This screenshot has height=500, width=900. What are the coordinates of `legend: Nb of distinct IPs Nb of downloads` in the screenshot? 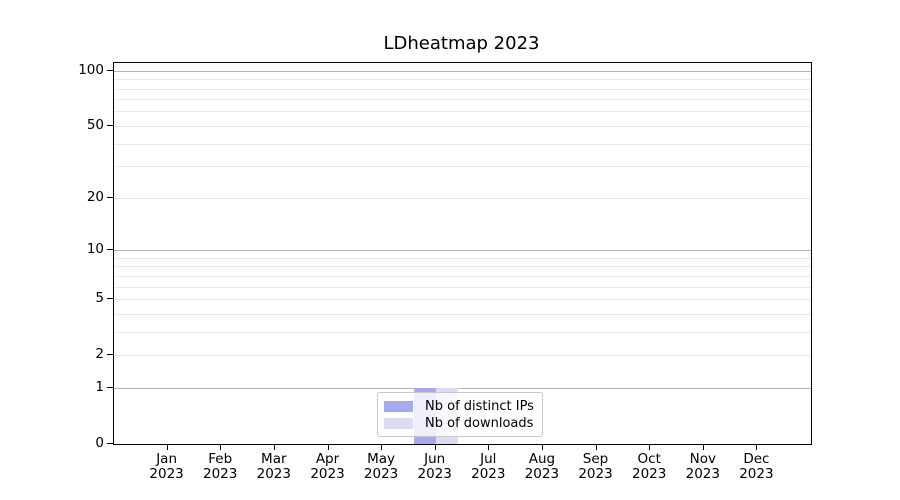 It's located at (460, 414).